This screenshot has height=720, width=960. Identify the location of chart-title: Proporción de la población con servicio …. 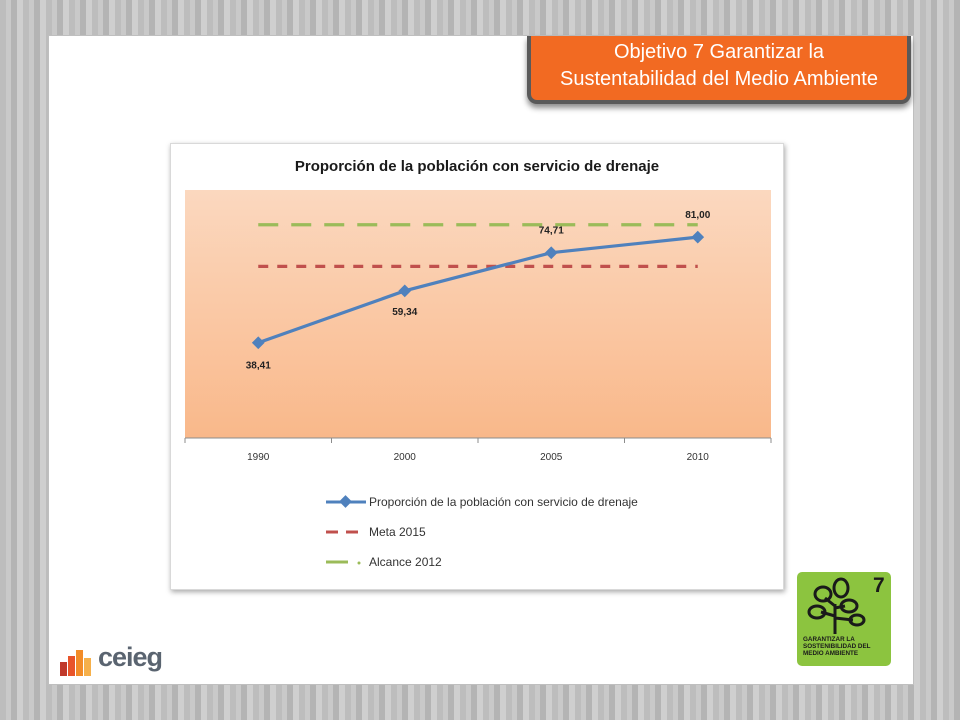
(477, 166).